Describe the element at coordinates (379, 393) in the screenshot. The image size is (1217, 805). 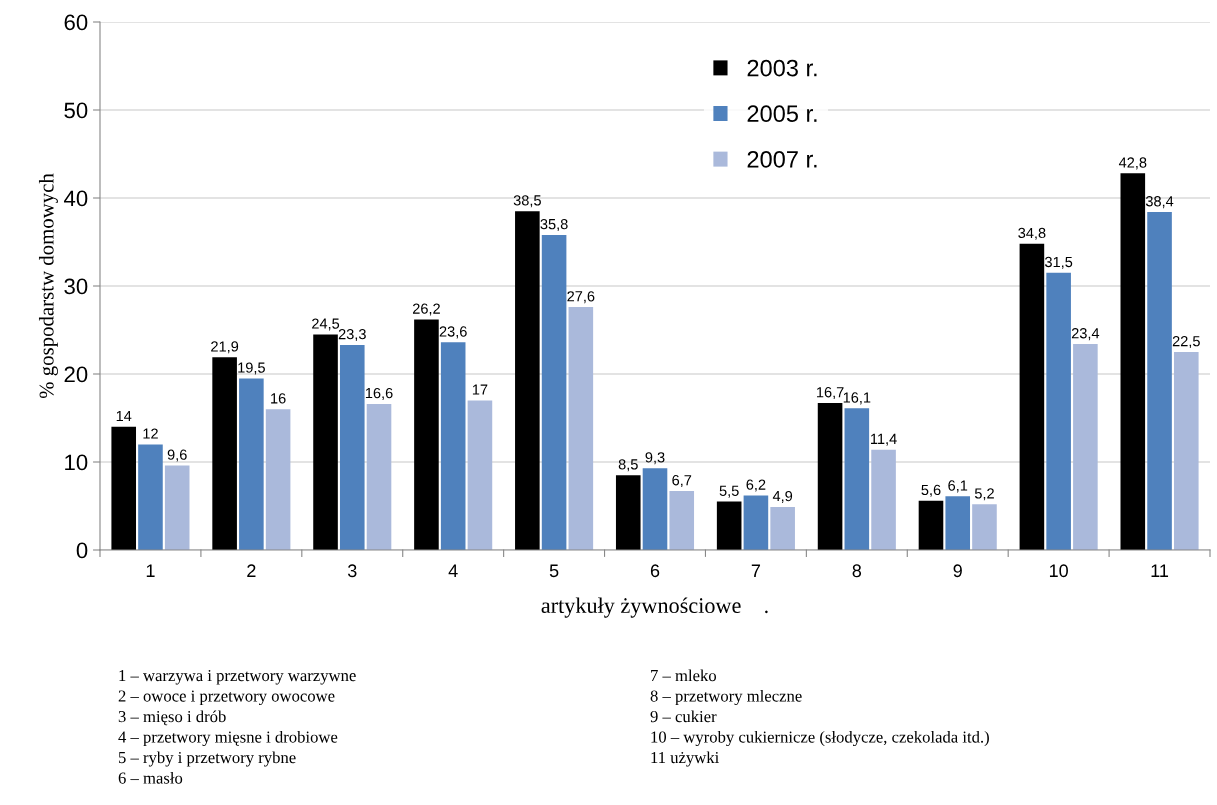
I see `text: 16,6` at that location.